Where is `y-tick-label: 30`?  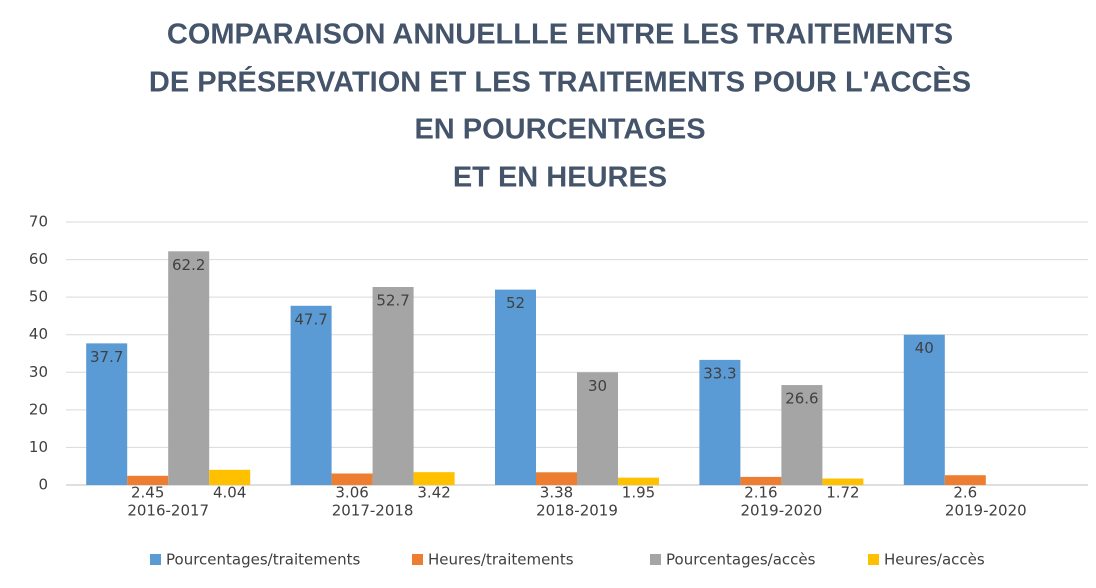 y-tick-label: 30 is located at coordinates (38, 372).